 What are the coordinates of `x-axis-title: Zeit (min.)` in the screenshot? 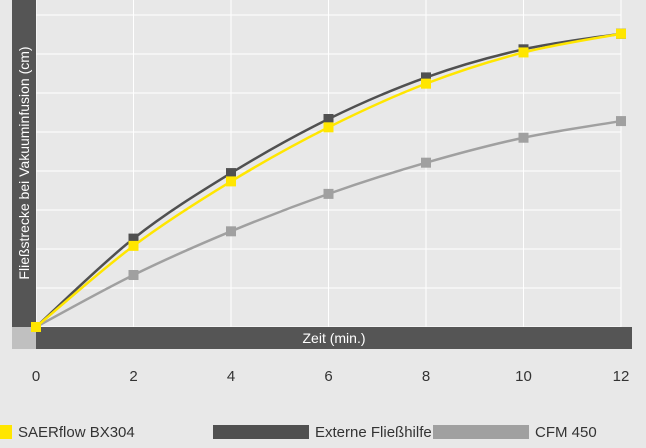 It's located at (334, 338).